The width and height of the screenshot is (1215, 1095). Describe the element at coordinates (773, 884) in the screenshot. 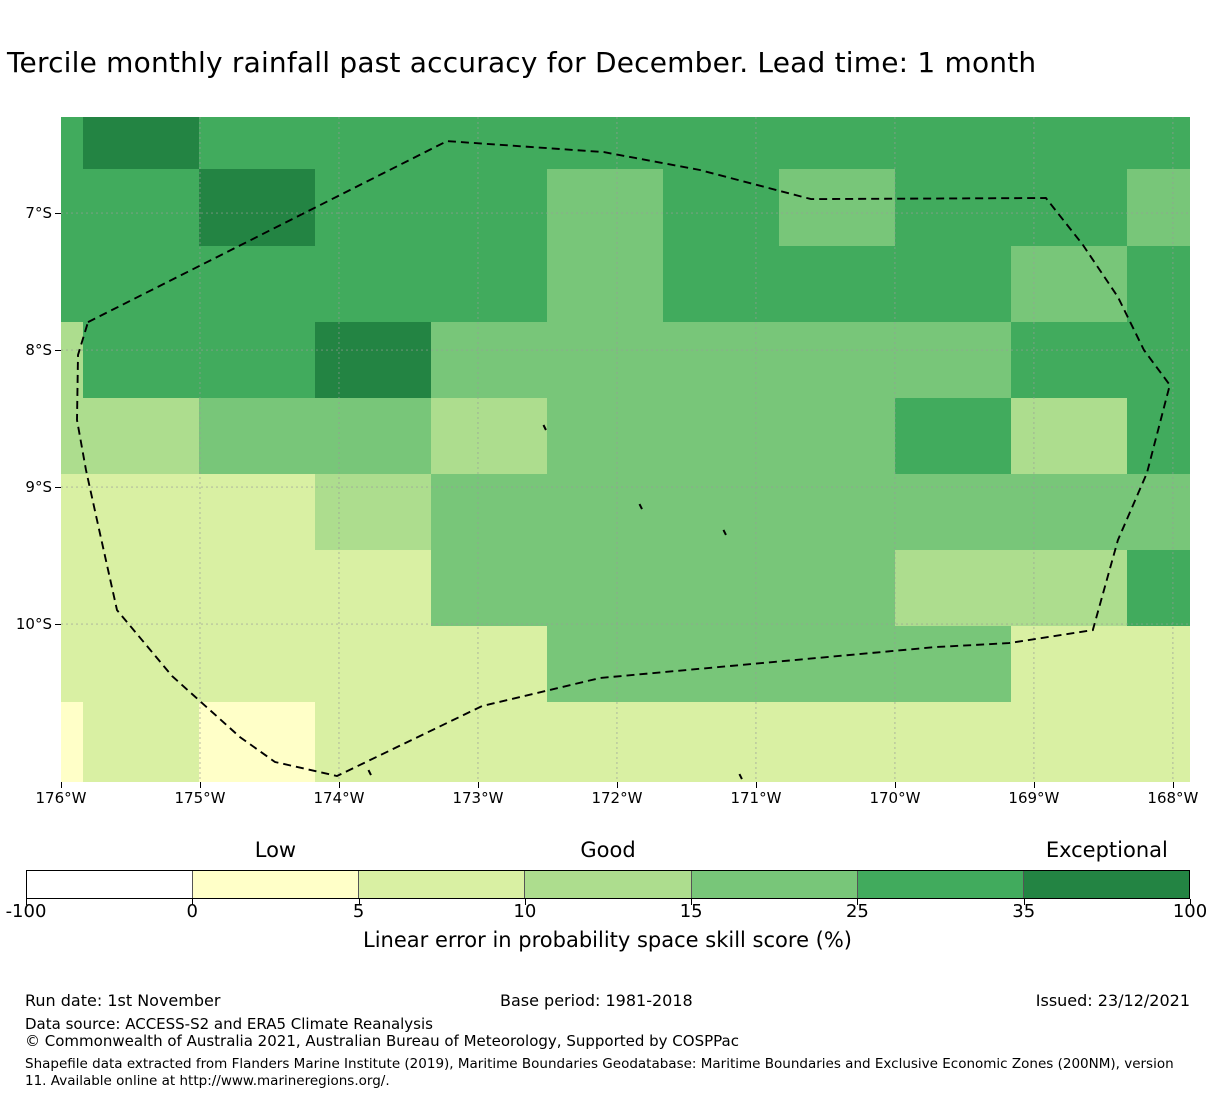

I see `colorbar-segment-G2` at that location.